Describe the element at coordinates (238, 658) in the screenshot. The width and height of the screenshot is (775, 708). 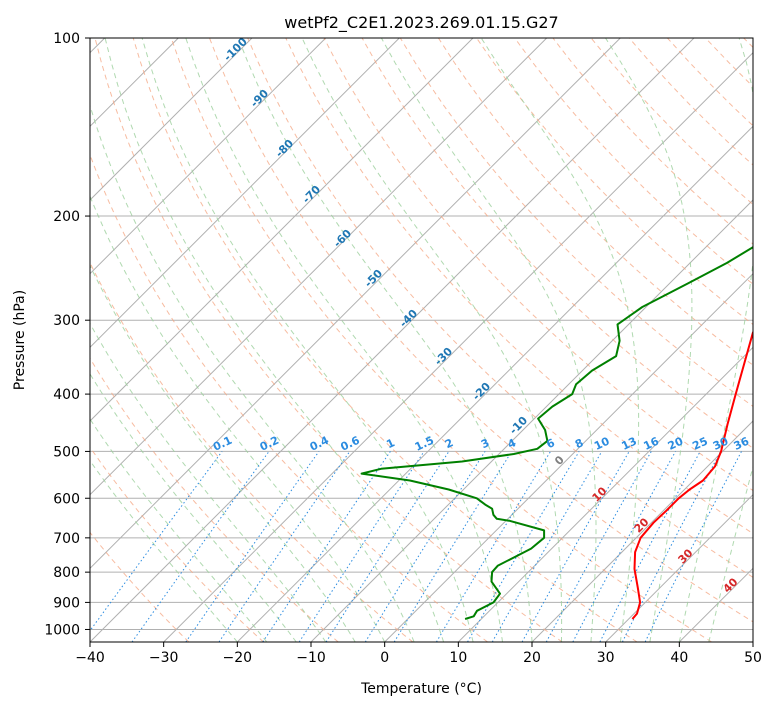
I see `x-tick-label: −20` at that location.